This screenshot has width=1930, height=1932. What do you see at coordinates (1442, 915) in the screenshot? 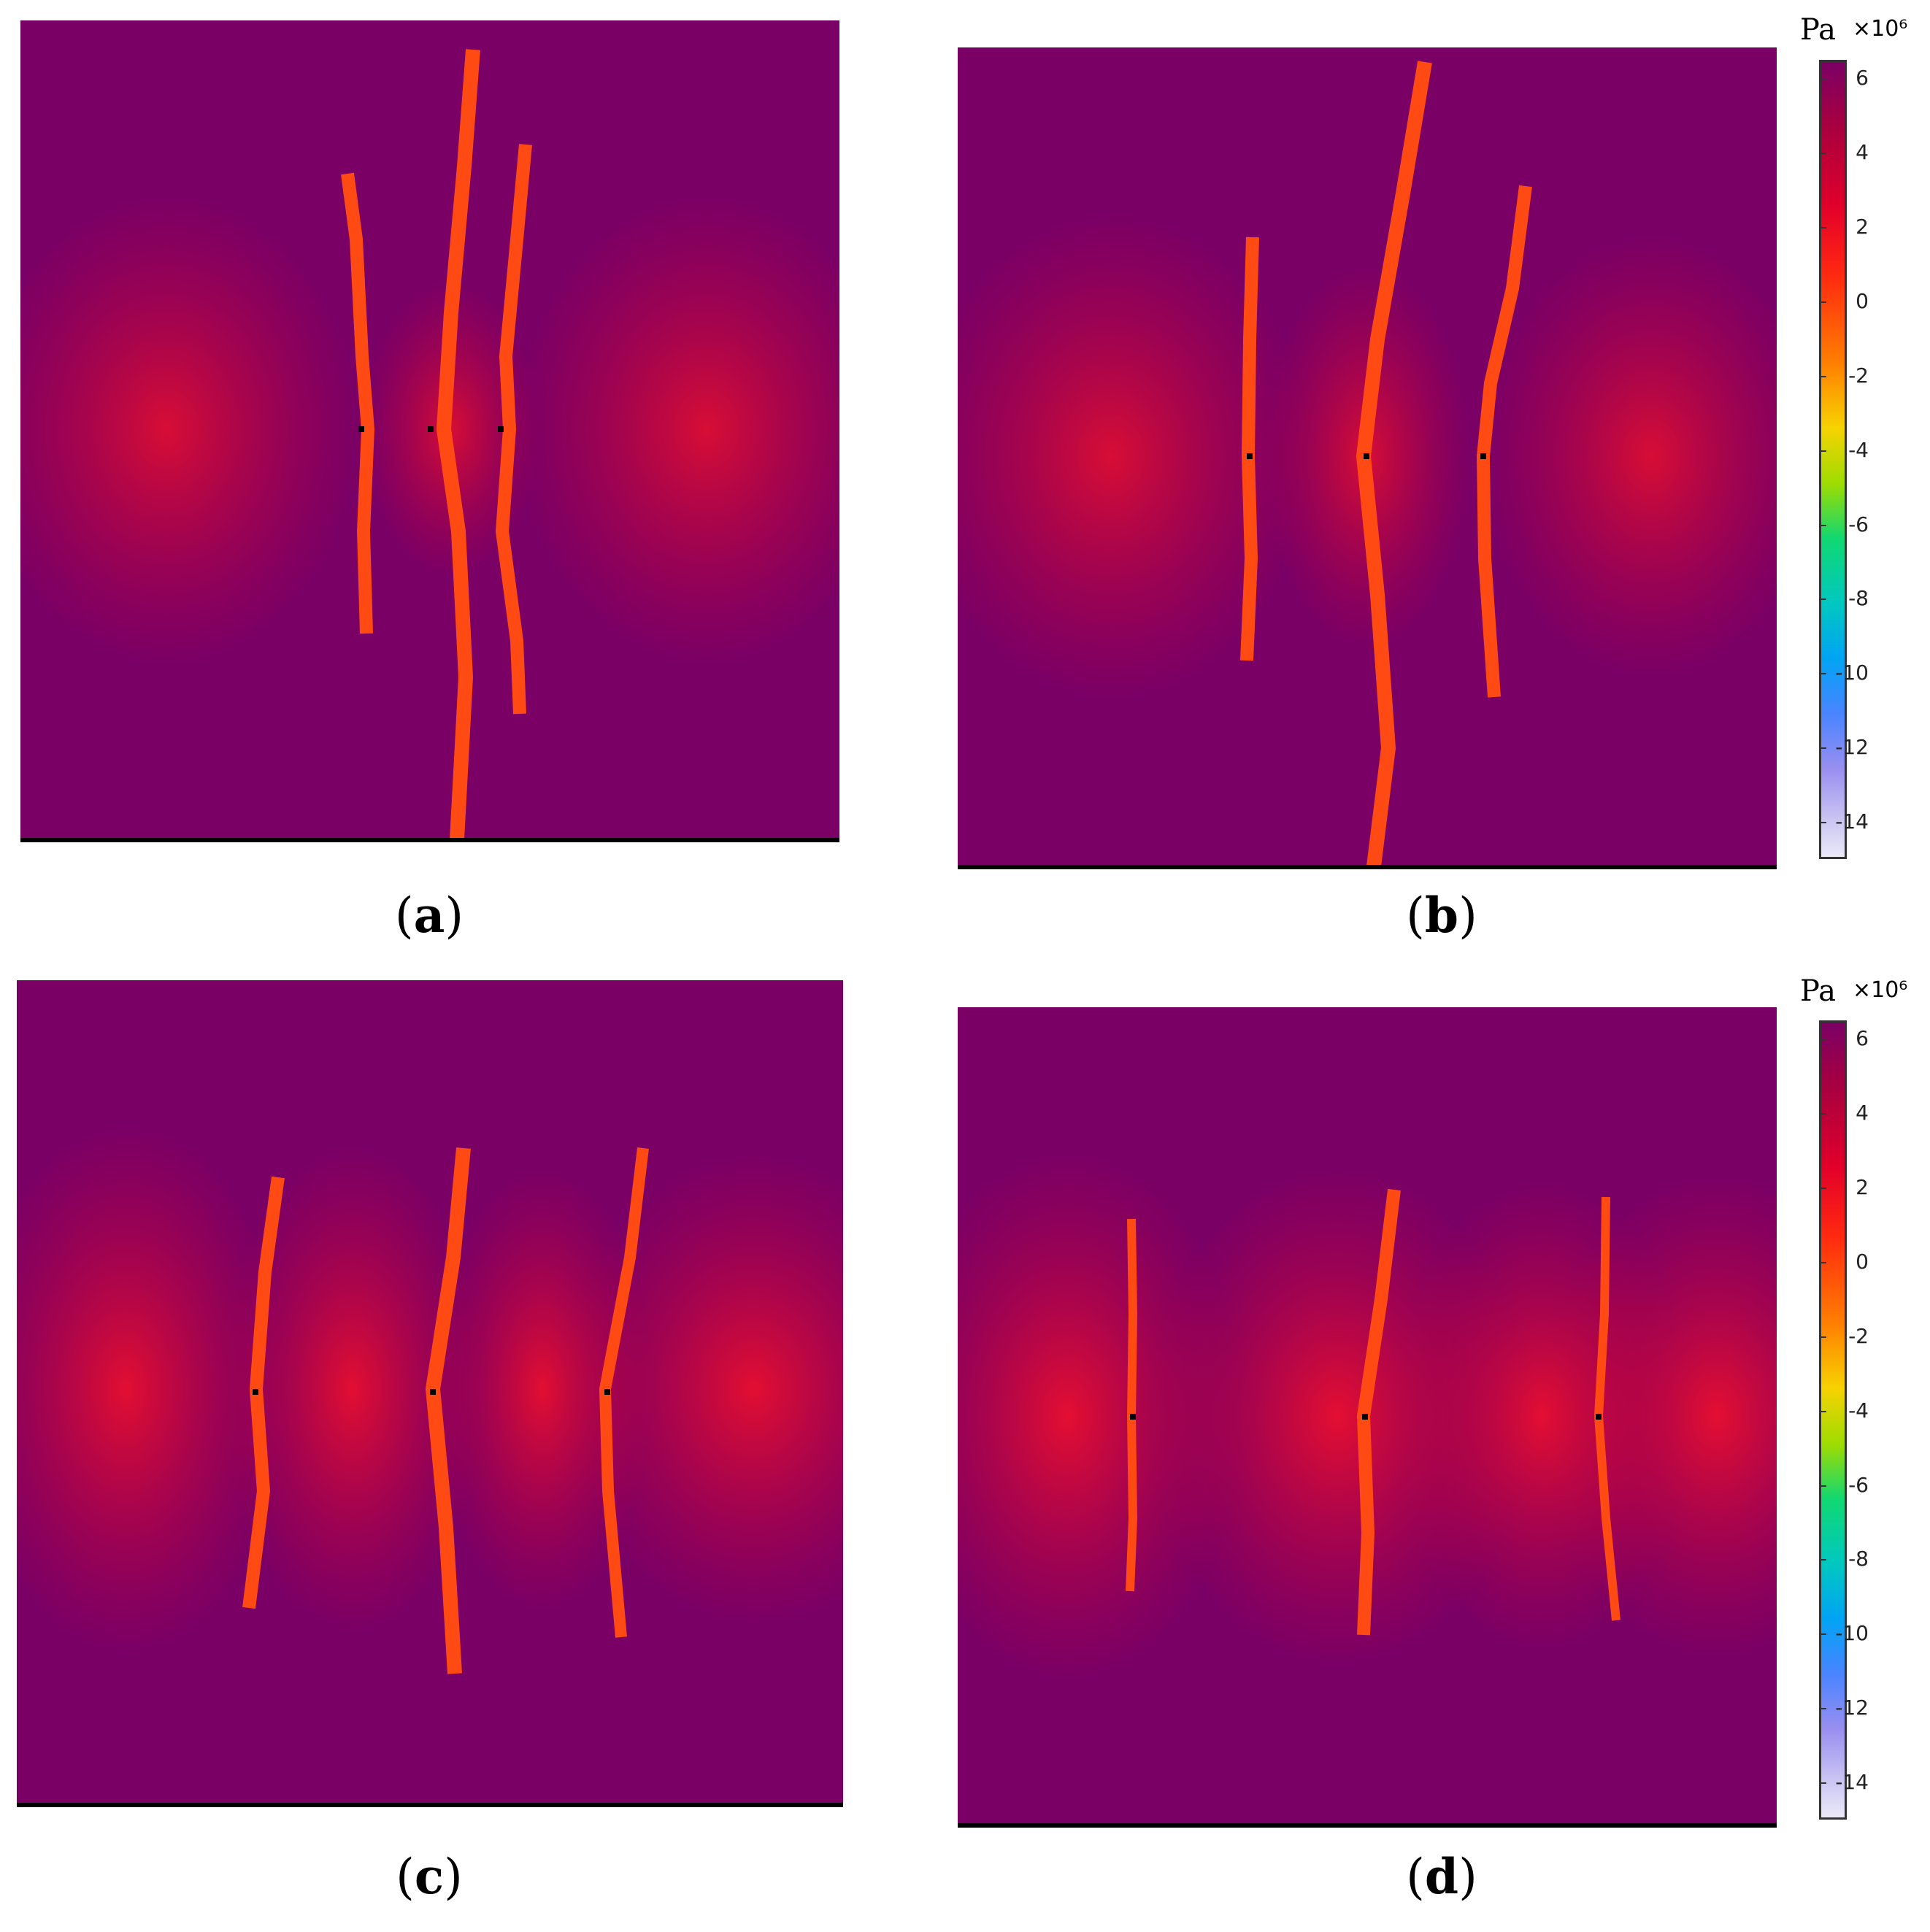
I see `caption-b: (b)` at bounding box center [1442, 915].